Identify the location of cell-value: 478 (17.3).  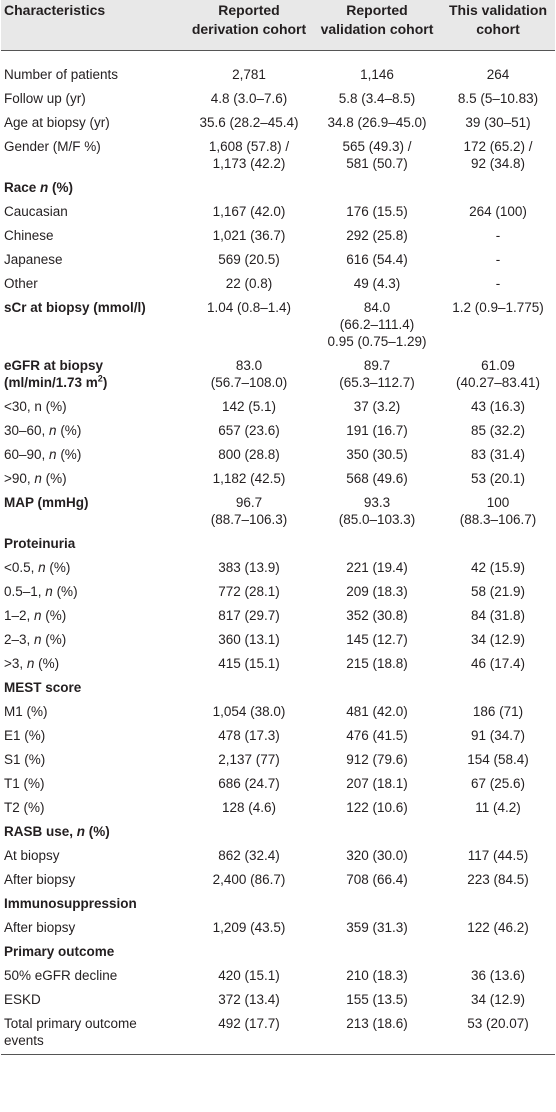
(249, 735).